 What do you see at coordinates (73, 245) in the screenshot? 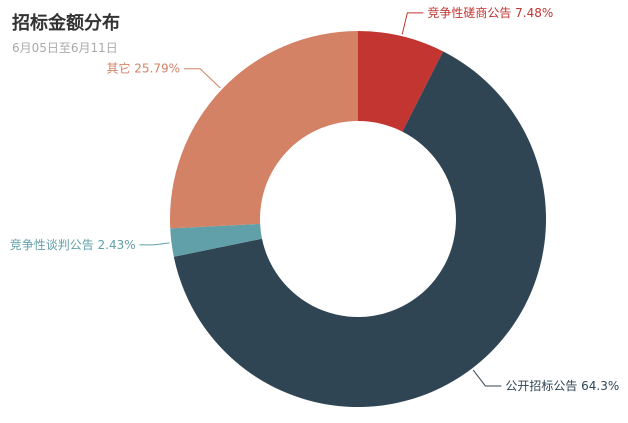
I see `slice-label: 竞争性谈判公告 2.43%` at bounding box center [73, 245].